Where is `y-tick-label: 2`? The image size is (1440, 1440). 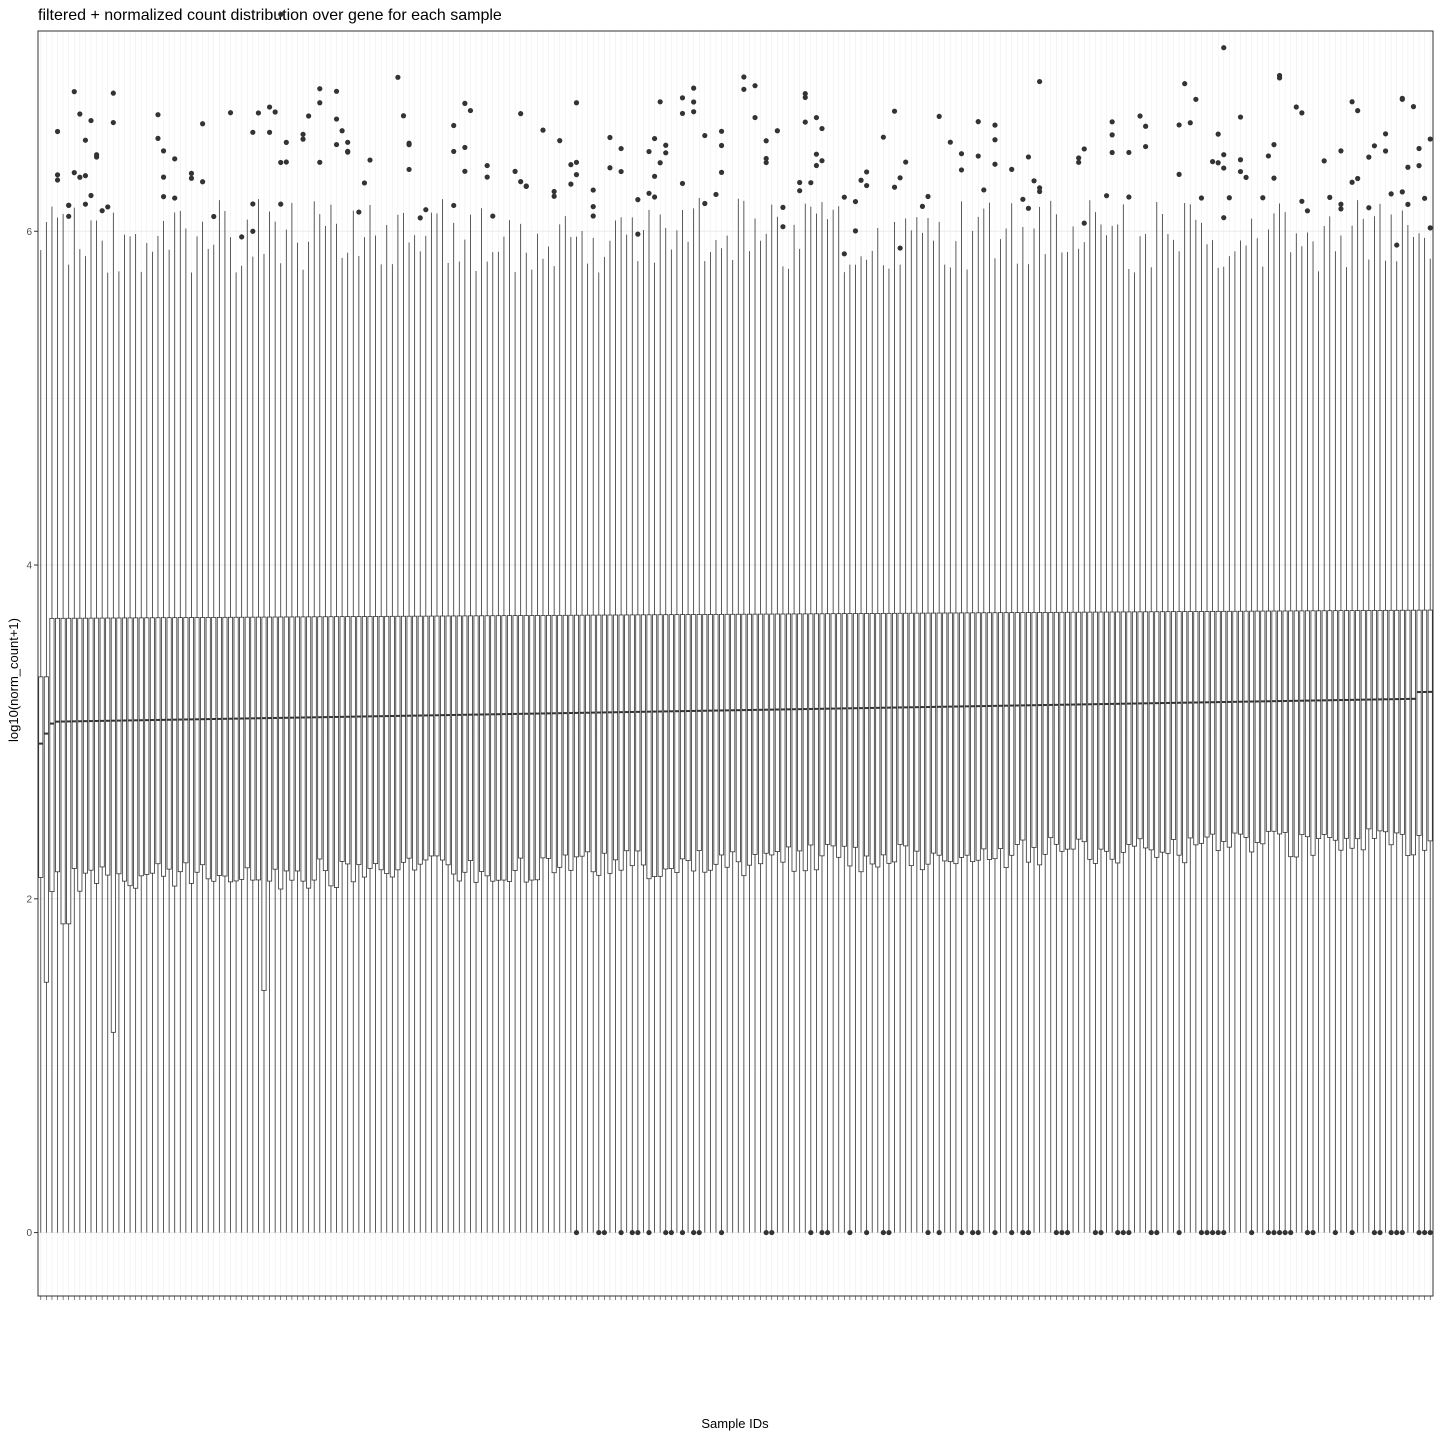
y-tick-label: 2 is located at coordinates (29, 899).